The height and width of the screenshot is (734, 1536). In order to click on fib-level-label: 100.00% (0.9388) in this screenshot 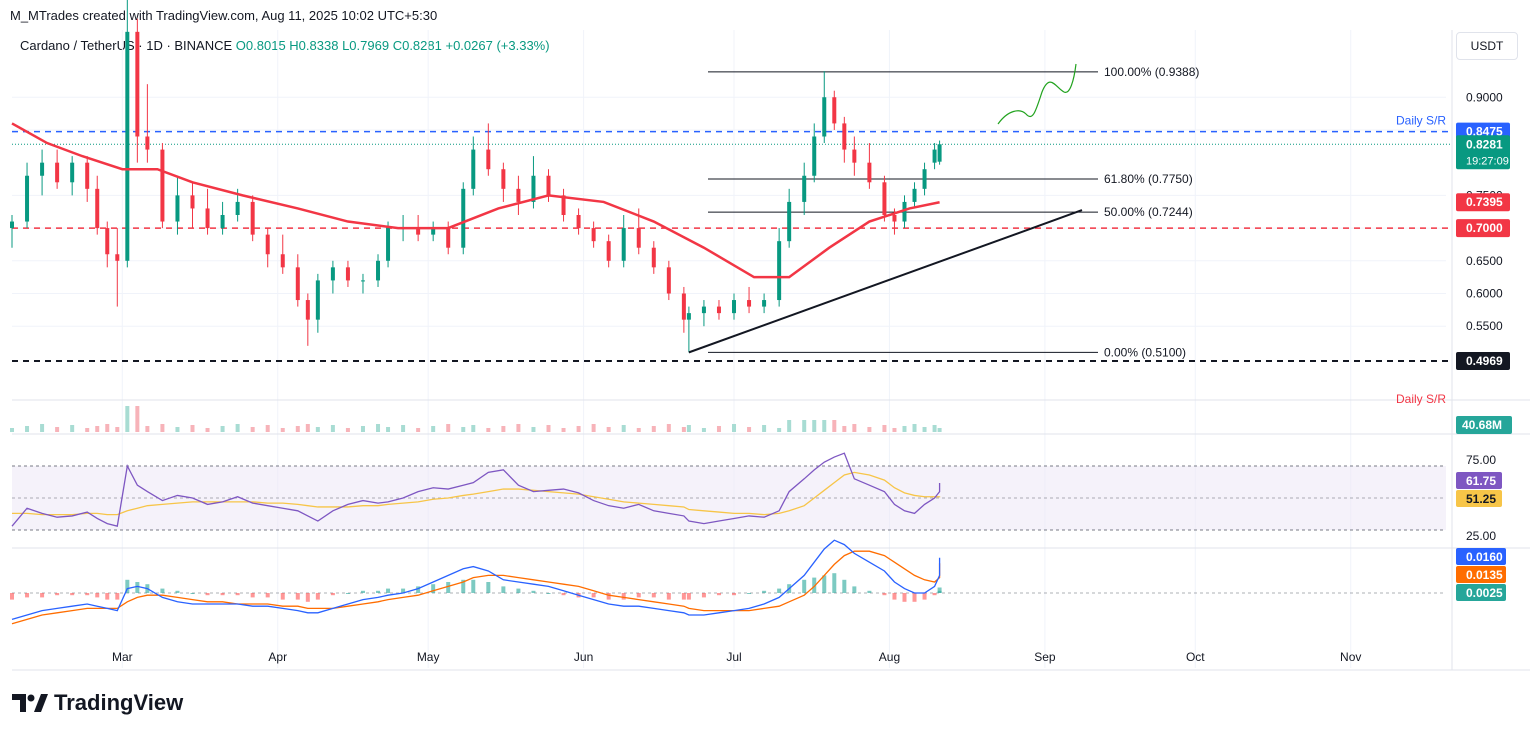, I will do `click(1151, 72)`.